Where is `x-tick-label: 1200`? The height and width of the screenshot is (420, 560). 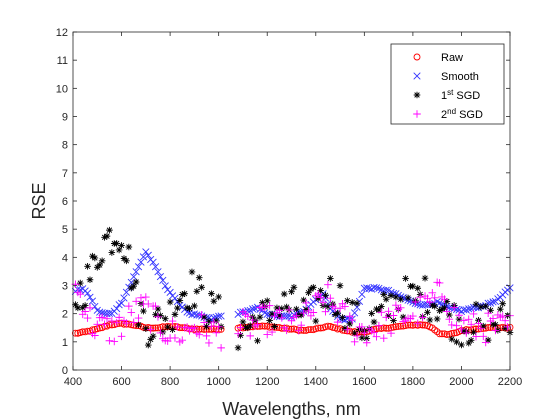 x-tick-label: 1200 is located at coordinates (267, 382).